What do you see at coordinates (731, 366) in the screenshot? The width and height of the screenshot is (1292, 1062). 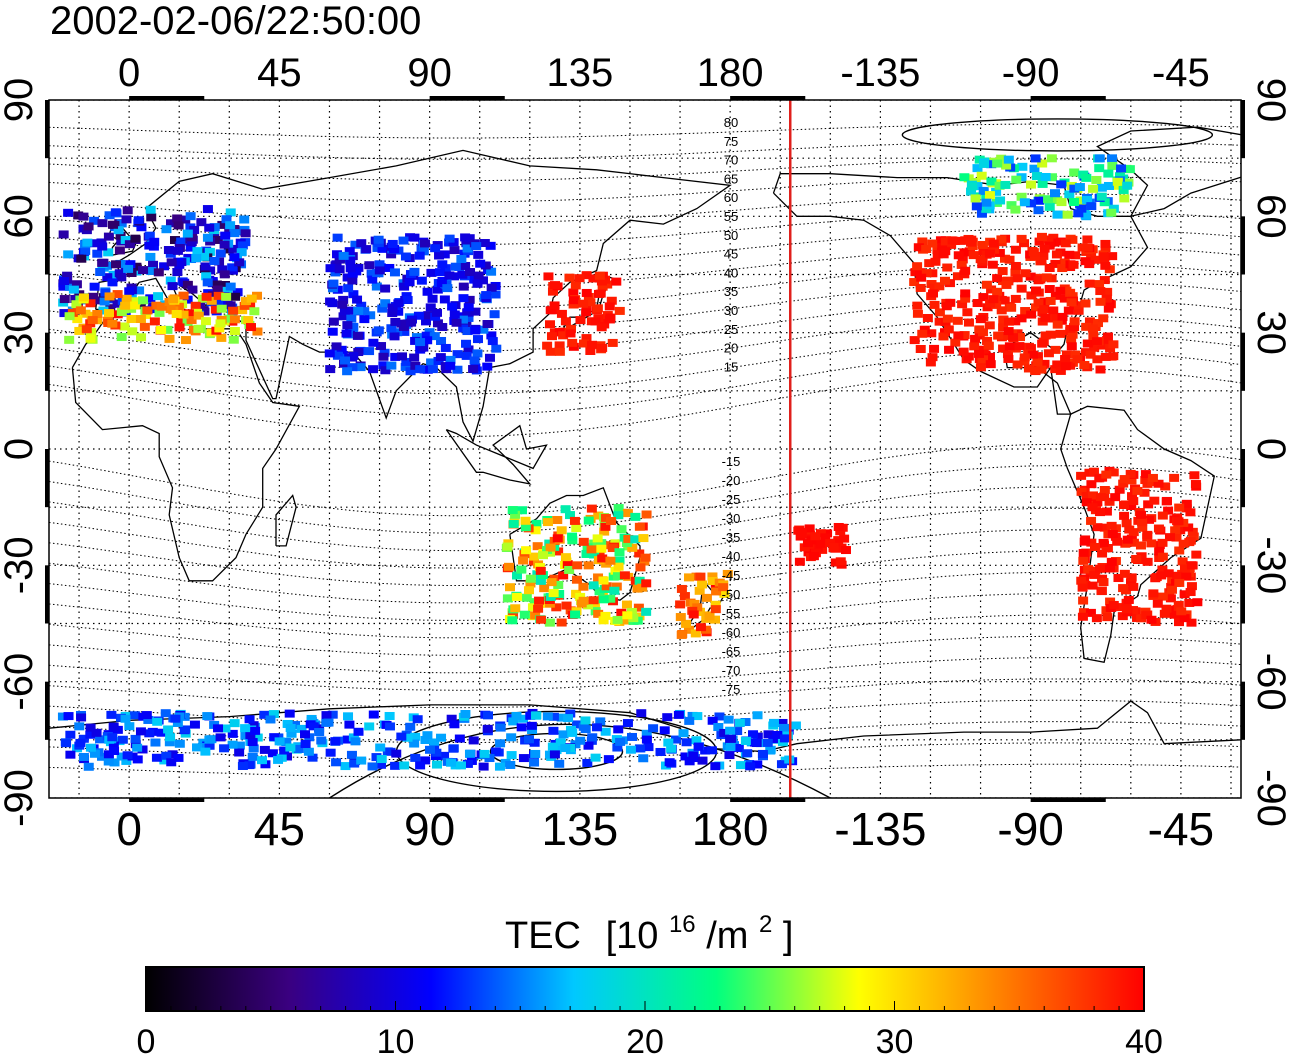 I see `magnetic-contour-label: 15` at bounding box center [731, 366].